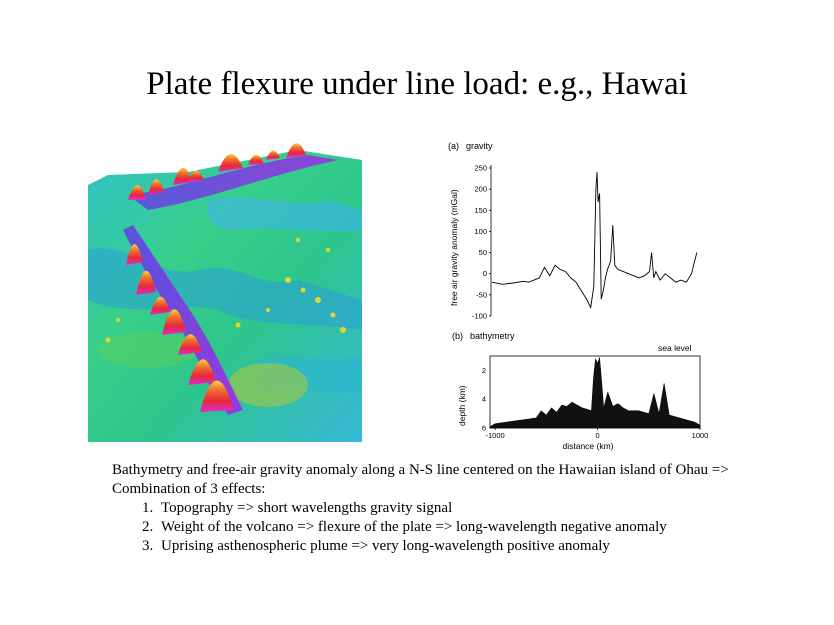  What do you see at coordinates (453, 146) in the screenshot?
I see `panel-a-label: (a)` at bounding box center [453, 146].